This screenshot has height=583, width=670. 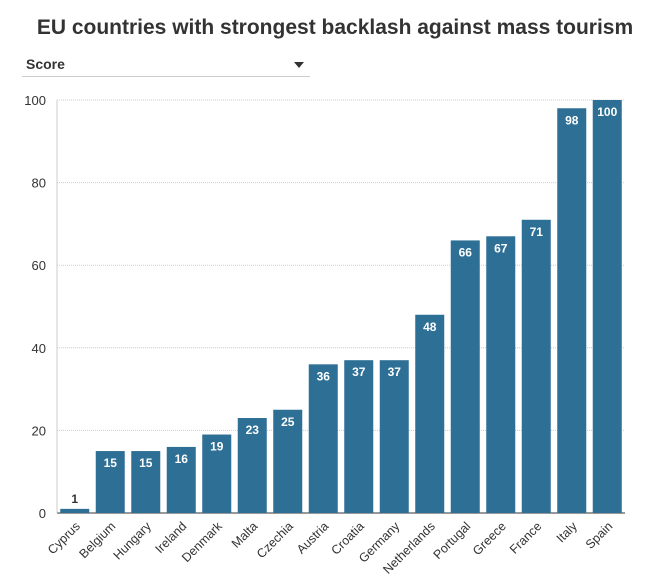 I want to click on bar-value-label: 71, so click(x=537, y=232).